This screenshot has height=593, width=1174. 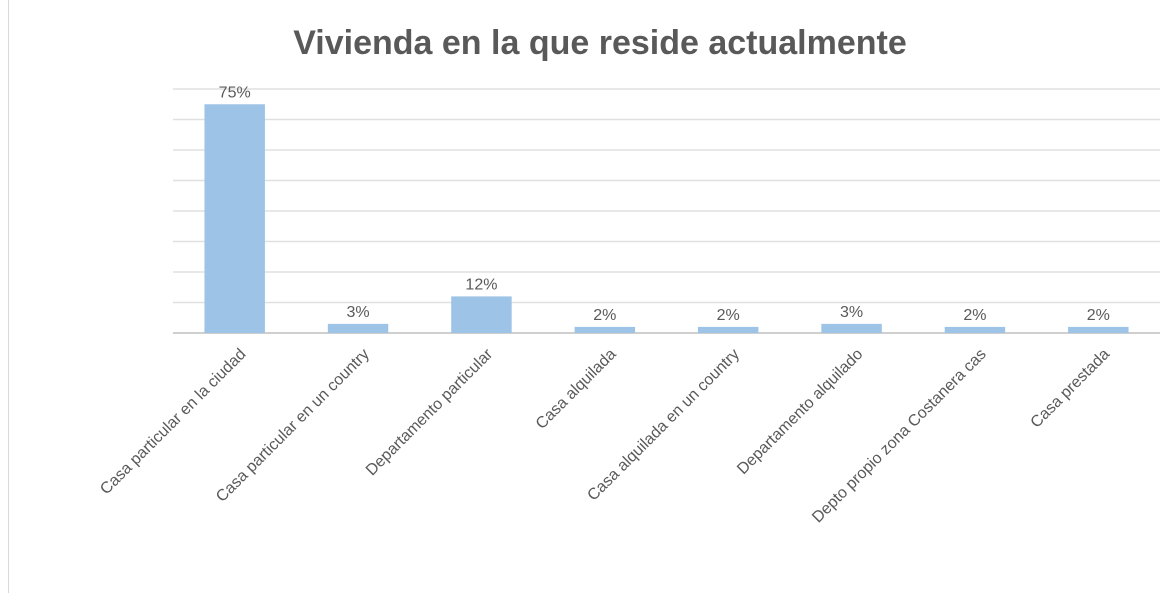 I want to click on x-tick-label: Casa alquilada, so click(x=576, y=389).